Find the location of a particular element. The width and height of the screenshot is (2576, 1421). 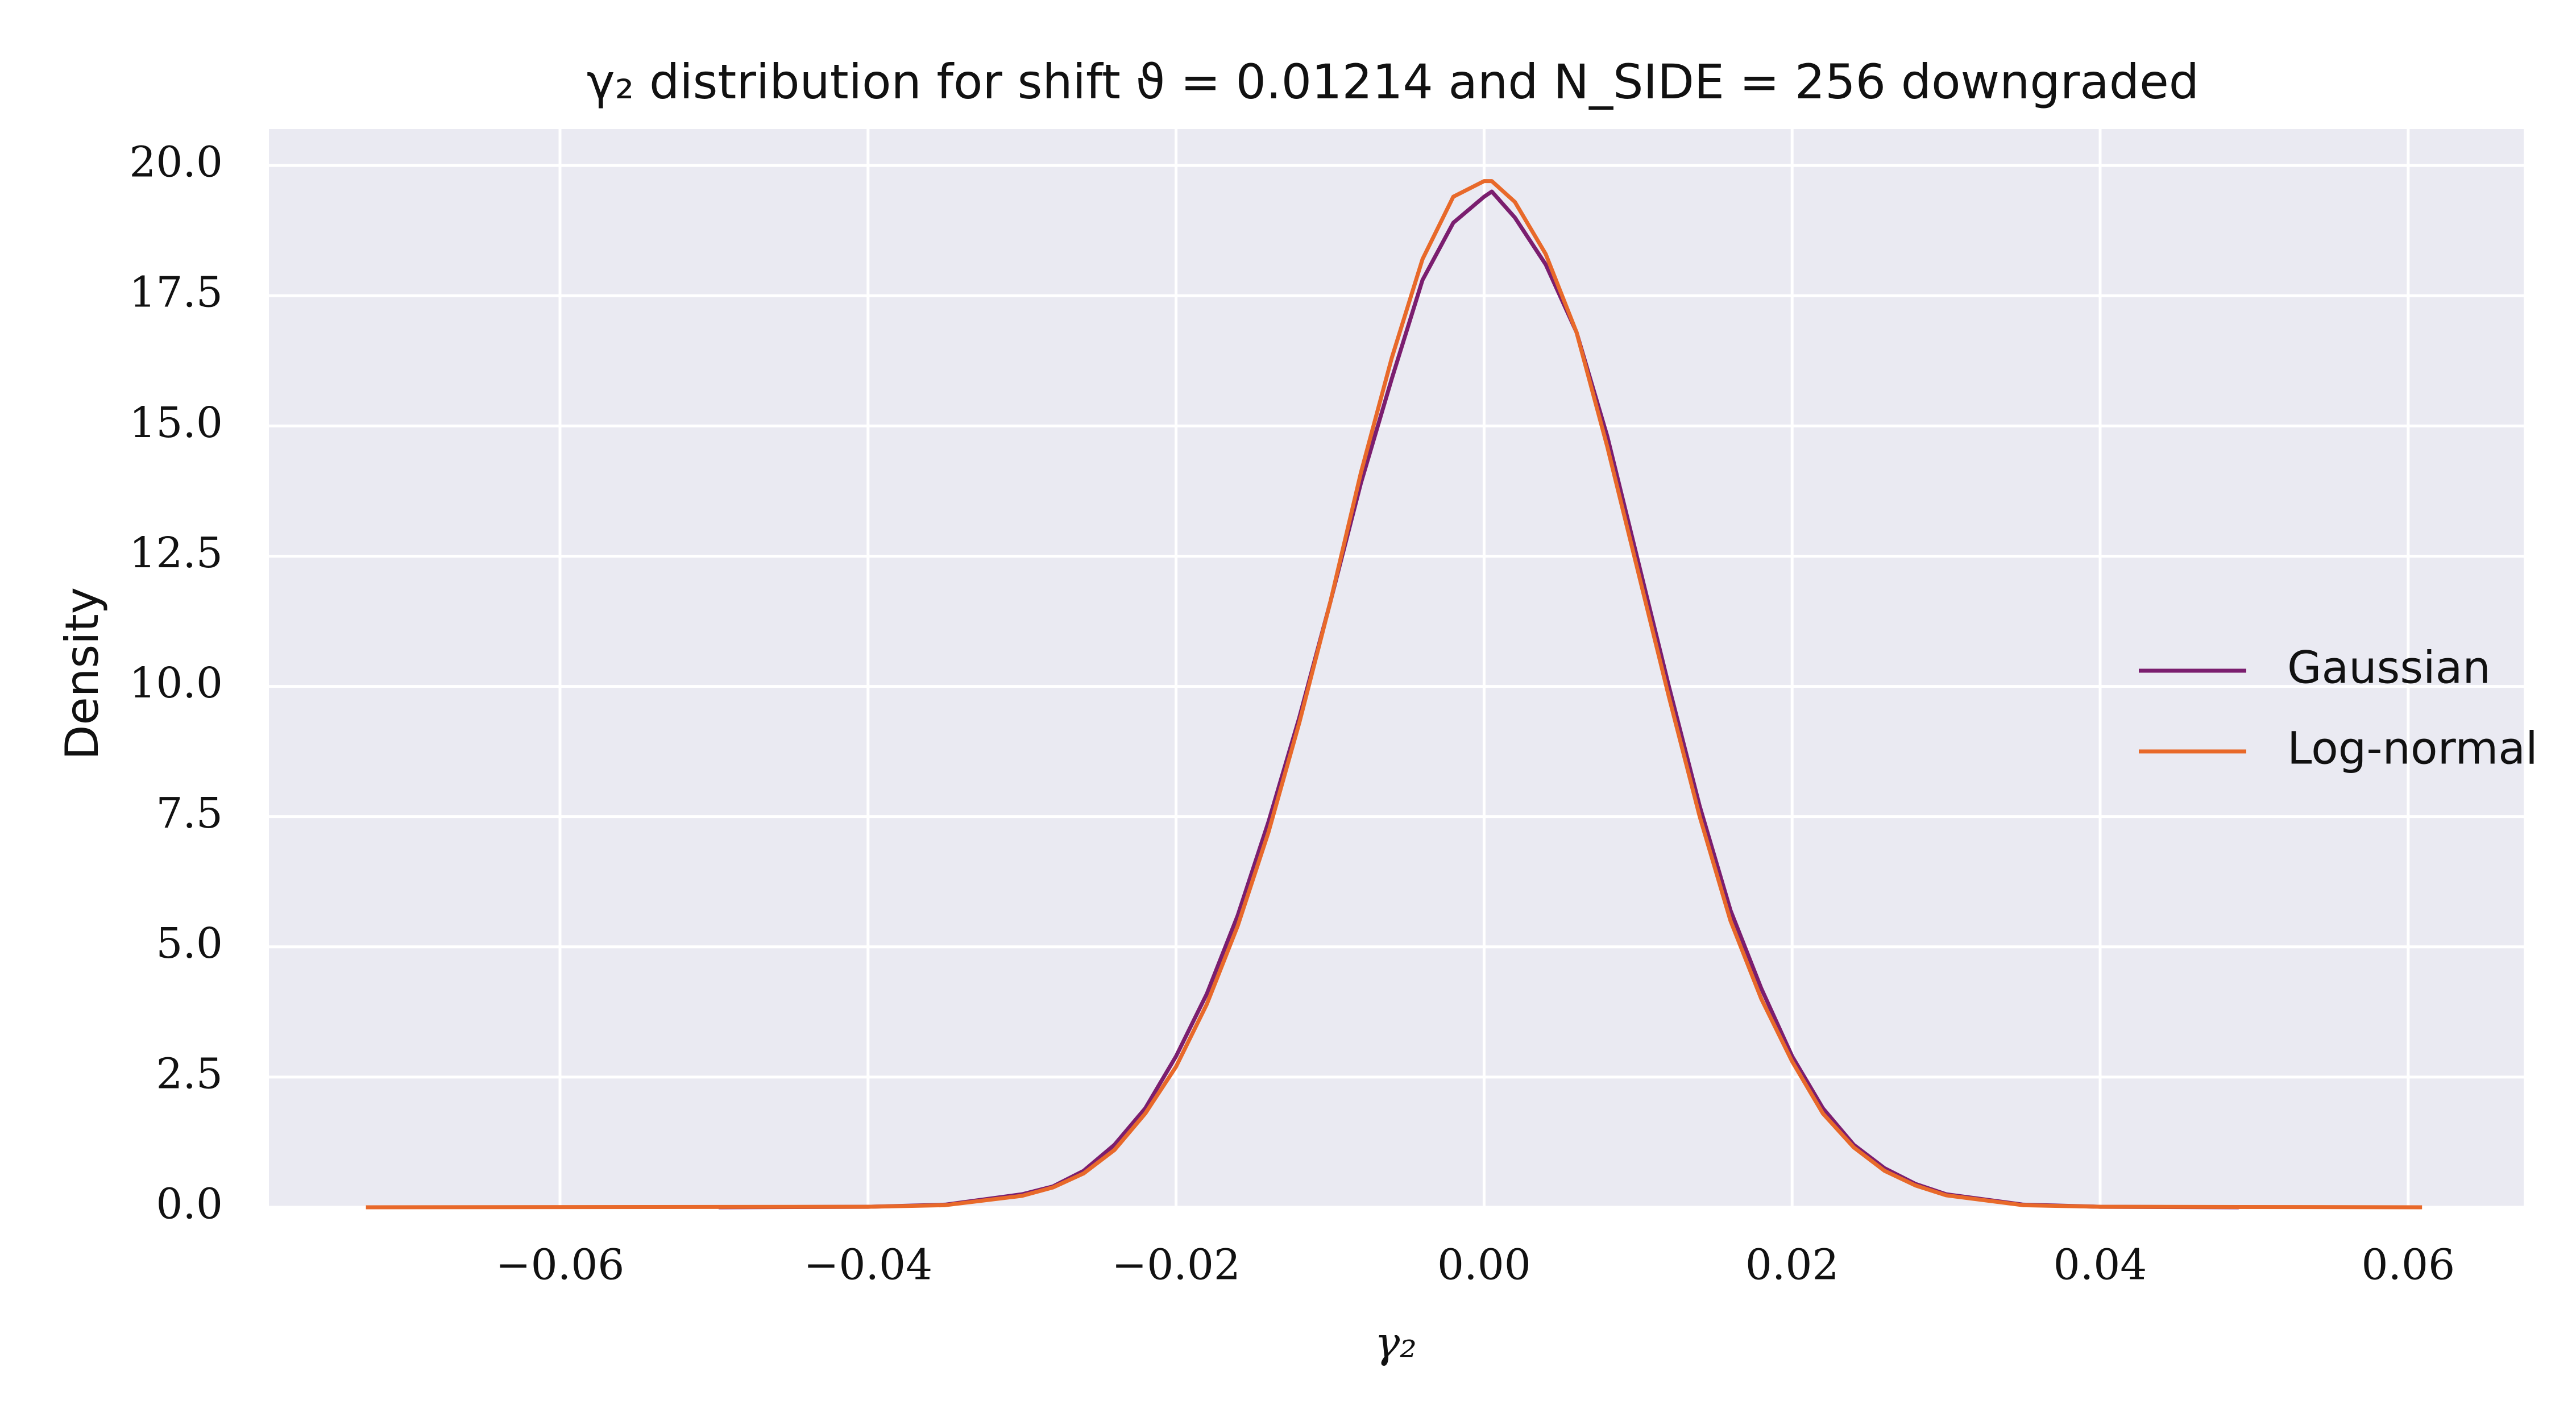

y-tick-label: 12.5 is located at coordinates (176, 553).